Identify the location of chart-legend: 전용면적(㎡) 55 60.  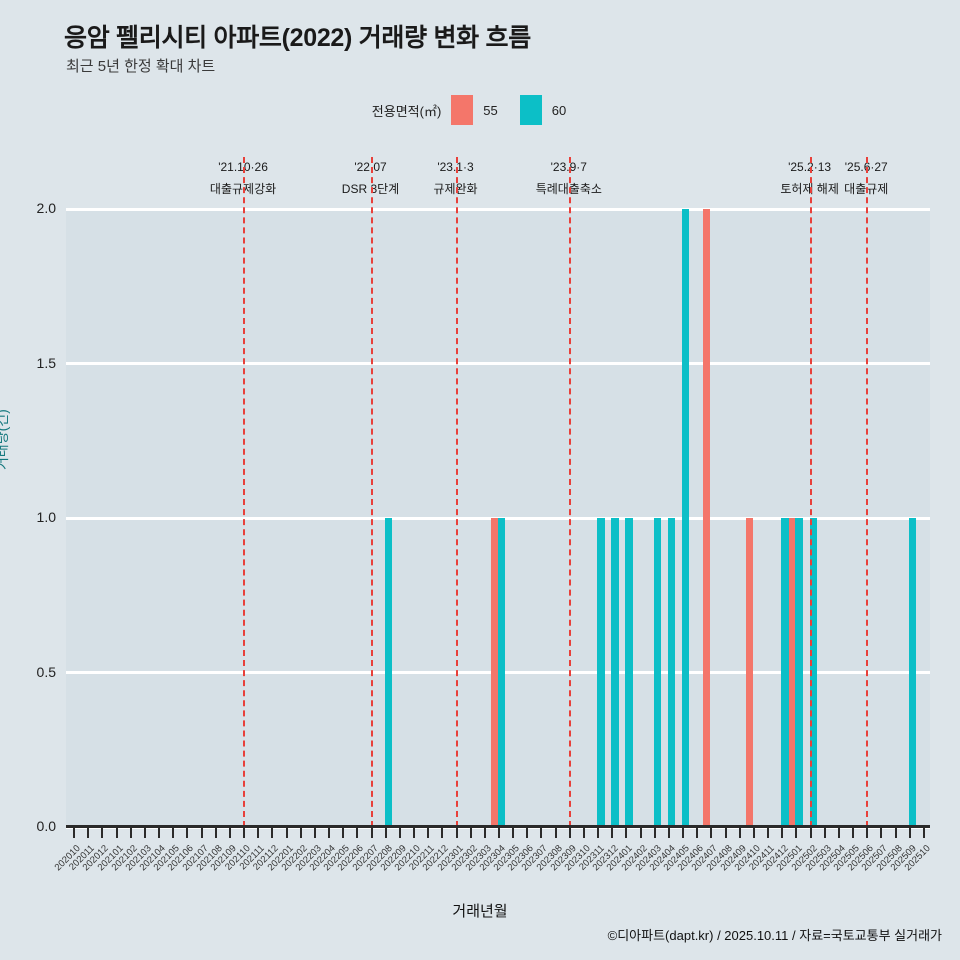
(480, 110).